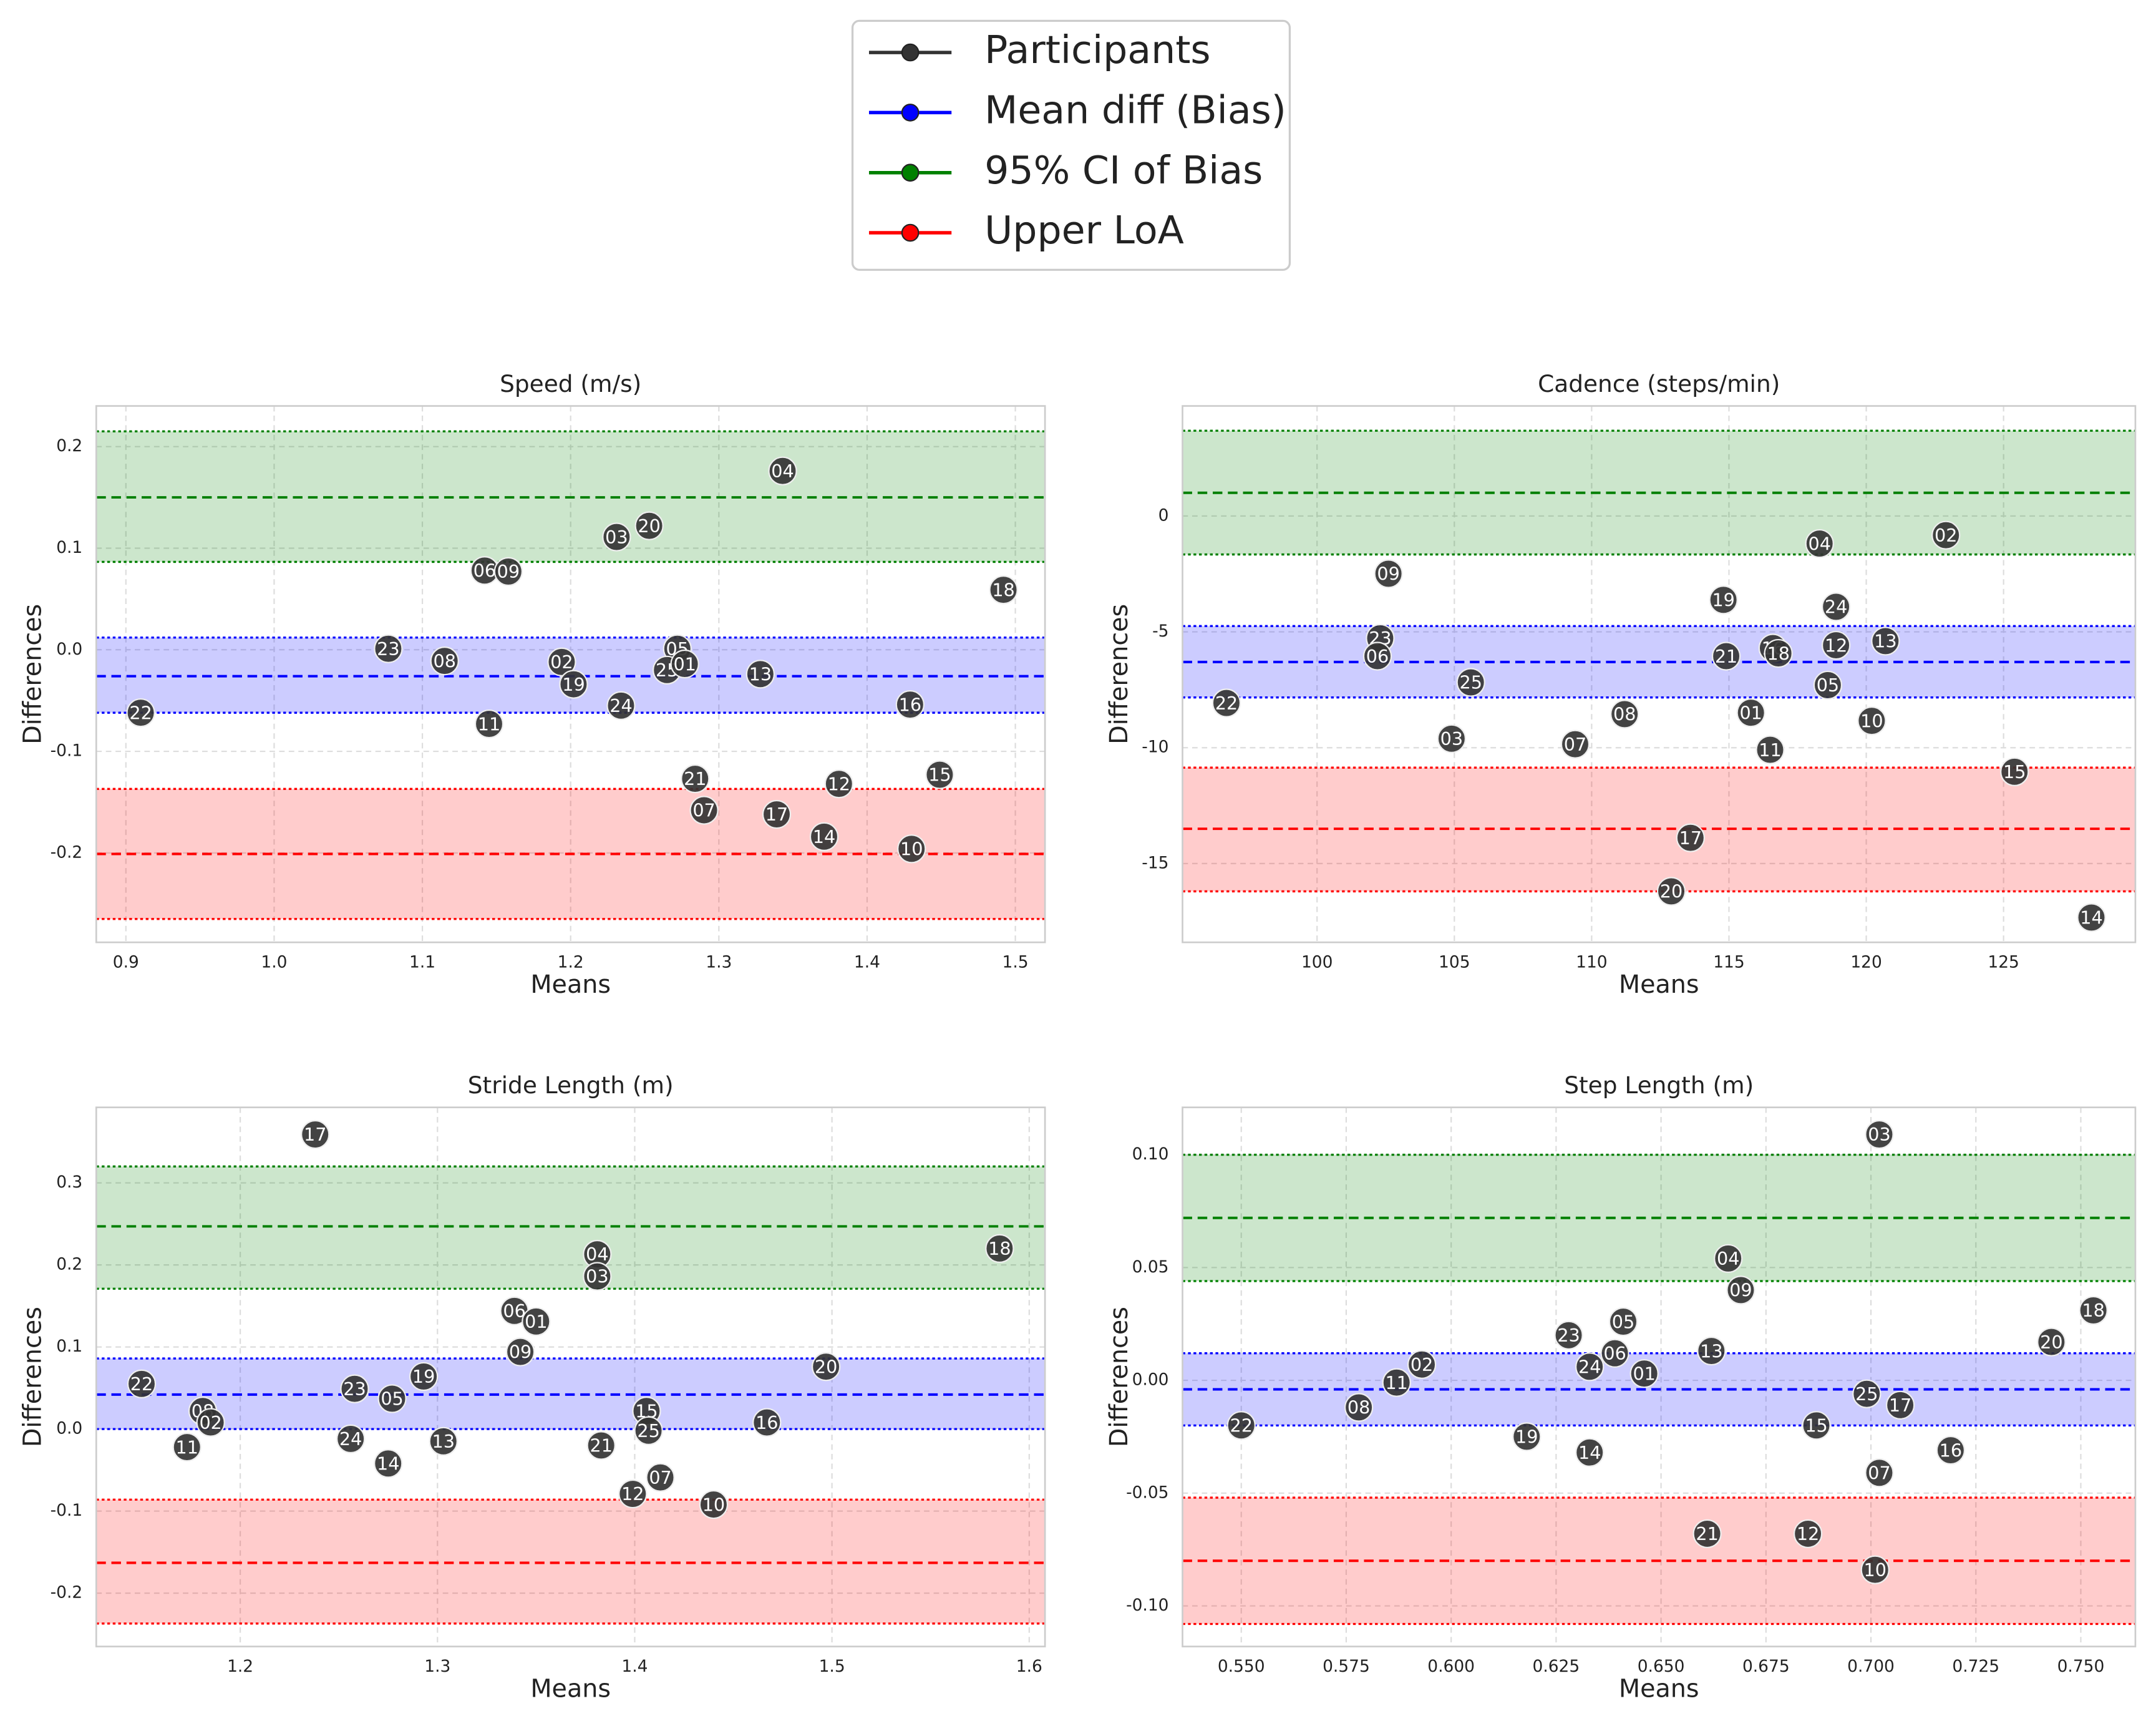 The width and height of the screenshot is (2156, 1721). What do you see at coordinates (832, 1666) in the screenshot?
I see `x-tick-label: 1.5` at bounding box center [832, 1666].